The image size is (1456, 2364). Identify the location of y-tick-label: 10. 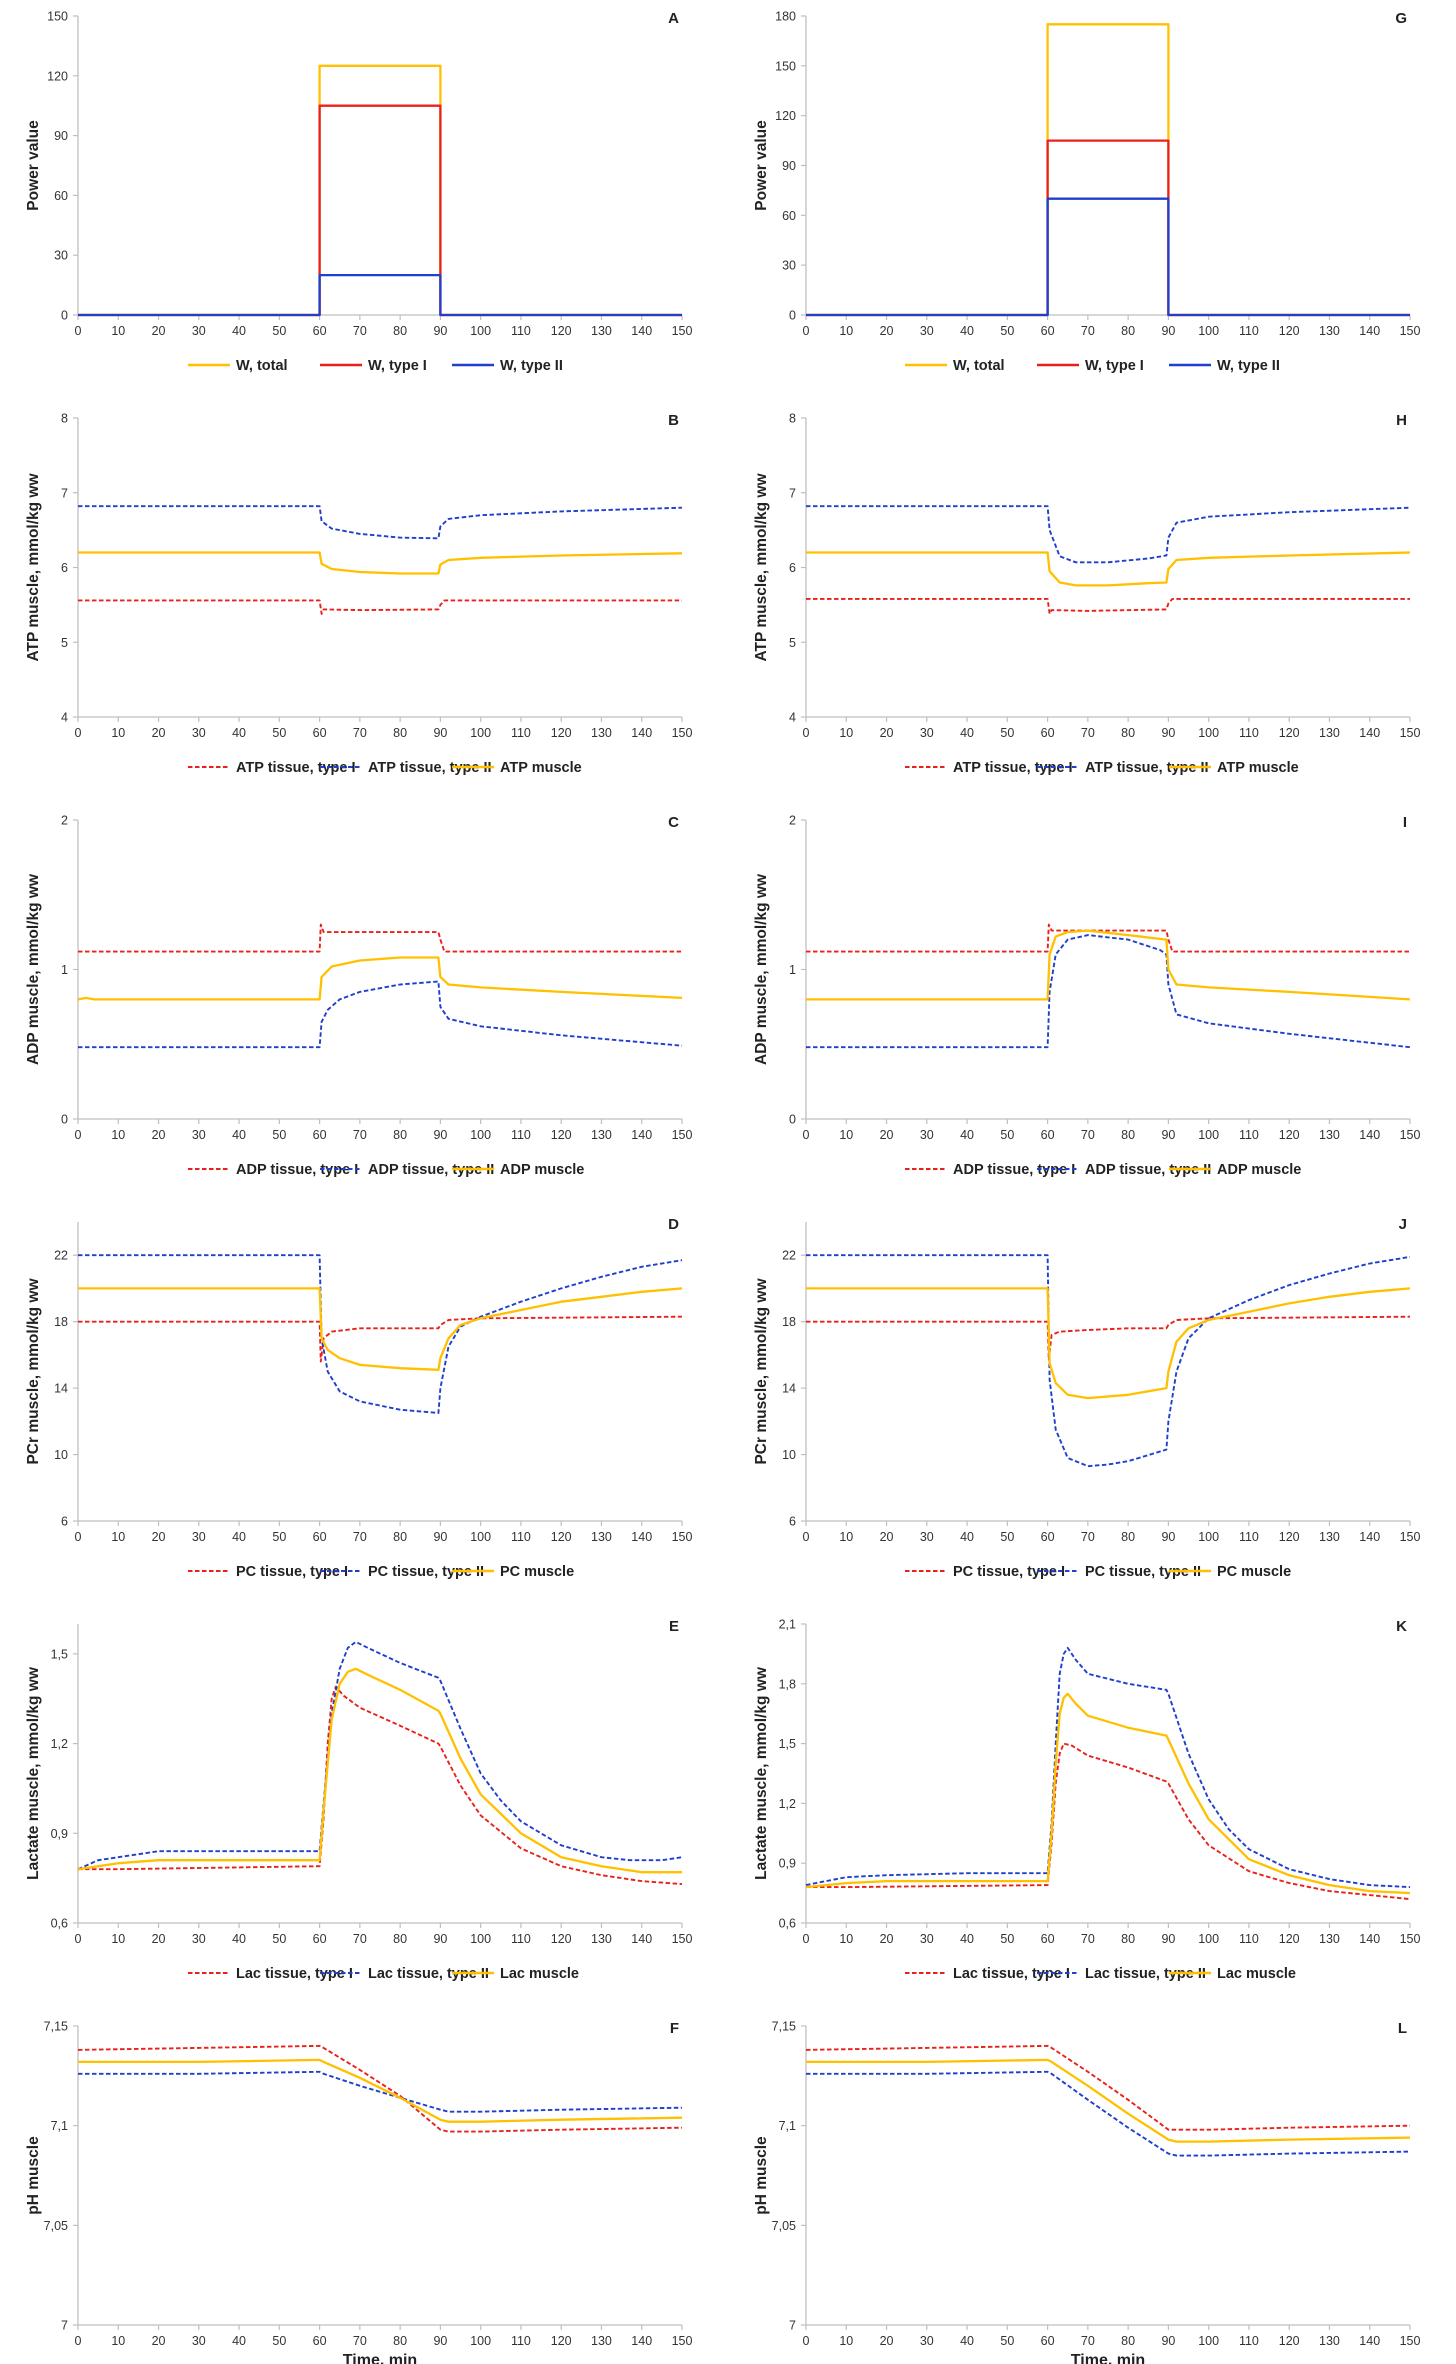
(61, 1455).